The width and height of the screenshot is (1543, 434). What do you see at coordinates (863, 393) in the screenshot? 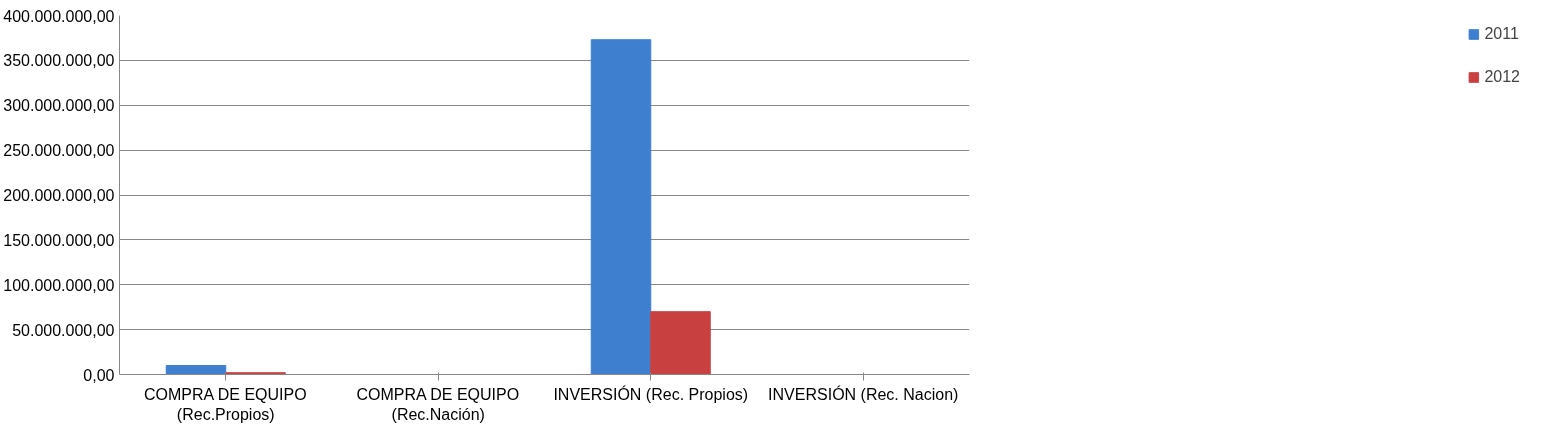
I see `x-tick-label: INVERSIÓN (Rec. Nacion)` at bounding box center [863, 393].